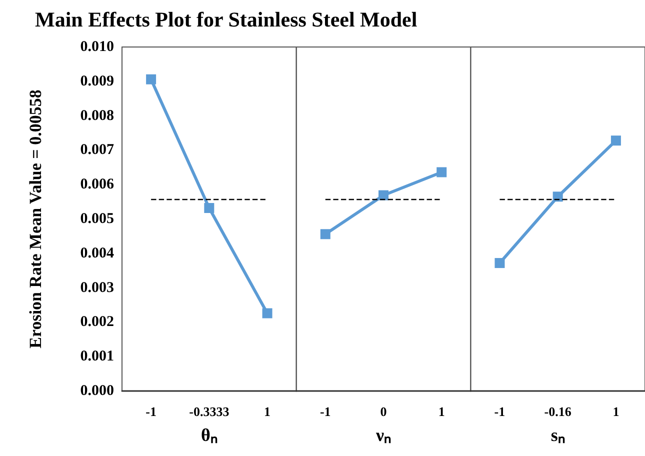 This screenshot has width=645, height=456. I want to click on y-tick-label: 0.009, so click(97, 81).